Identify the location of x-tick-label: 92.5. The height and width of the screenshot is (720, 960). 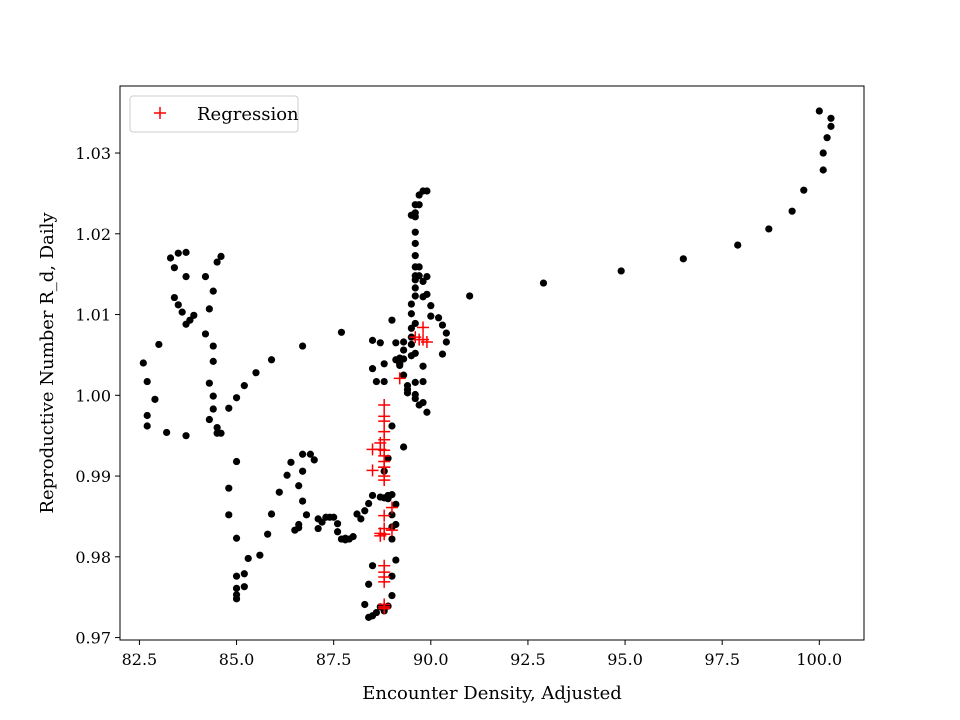
(528, 659).